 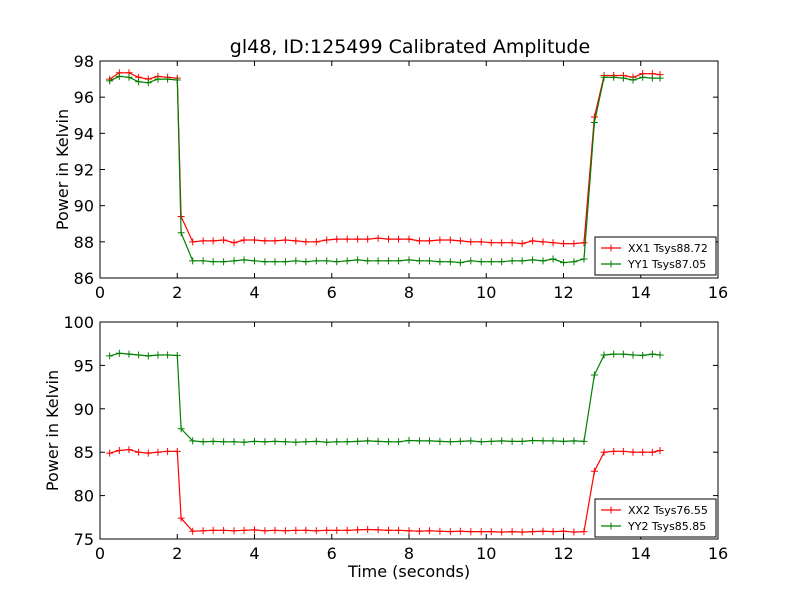 What do you see at coordinates (668, 510) in the screenshot?
I see `legend-entry: XX2 Tsys76.55` at bounding box center [668, 510].